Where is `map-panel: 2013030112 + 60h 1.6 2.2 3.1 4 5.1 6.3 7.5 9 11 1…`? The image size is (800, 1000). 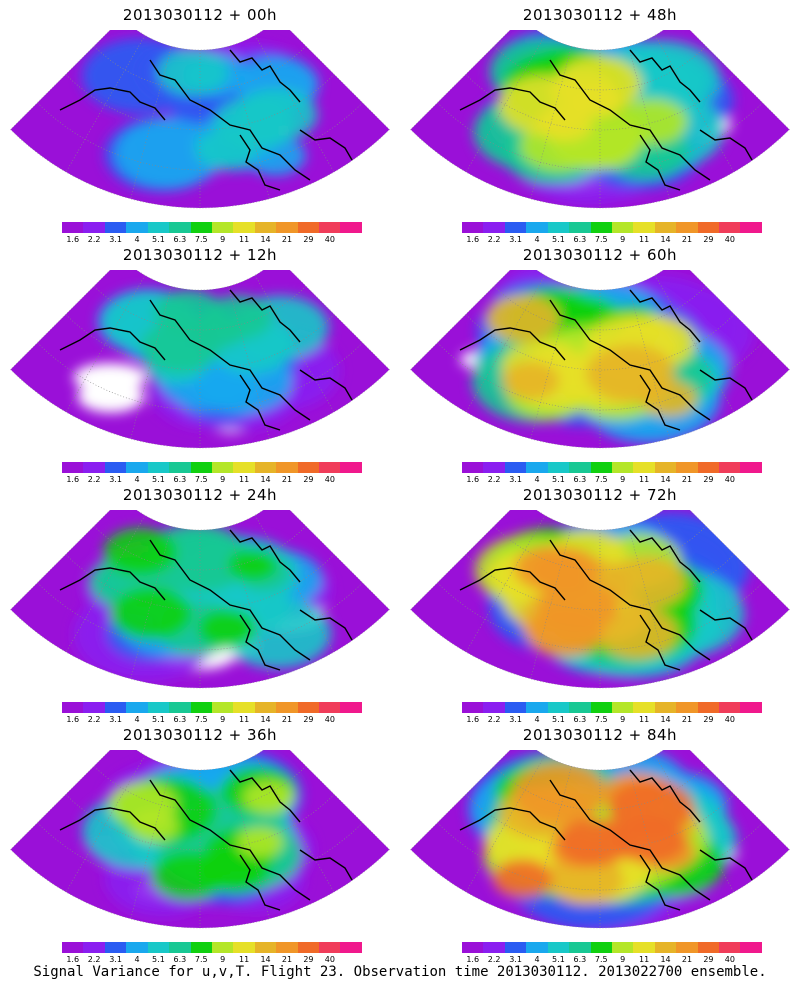 map-panel: 2013030112 + 60h 1.6 2.2 3.1 4 5.1 6.3 7.5 9 11 1… is located at coordinates (600, 362).